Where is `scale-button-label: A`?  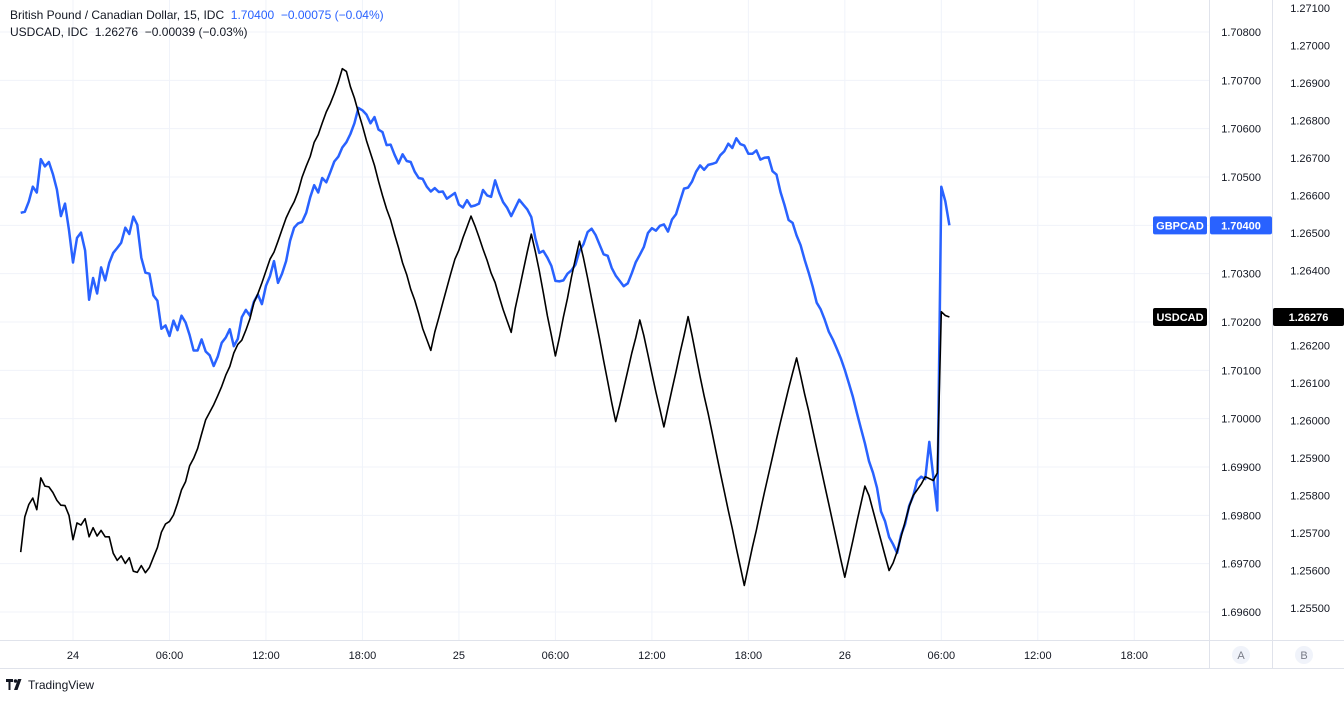
scale-button-label: A is located at coordinates (1241, 656).